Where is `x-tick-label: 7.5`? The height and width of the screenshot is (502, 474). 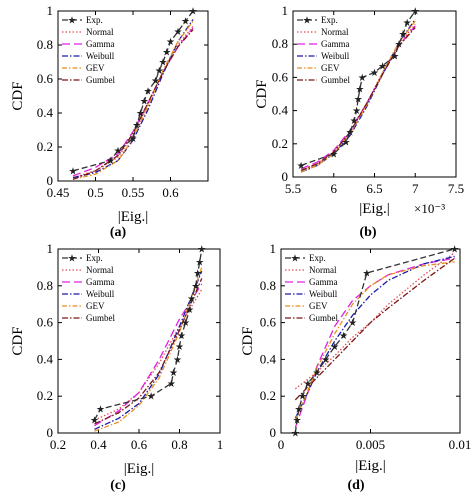
x-tick-label: 7.5 is located at coordinates (456, 188).